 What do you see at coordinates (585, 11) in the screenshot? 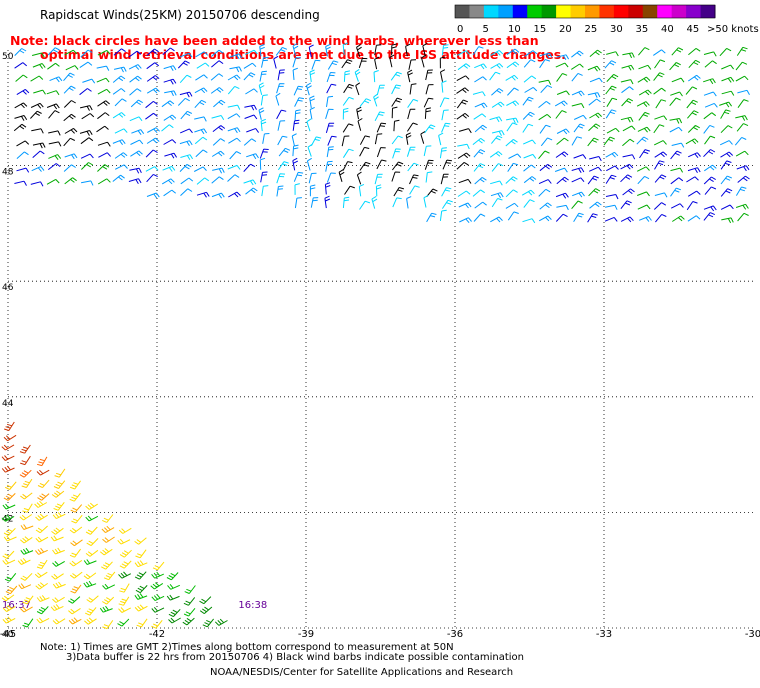
I see `legend-frame` at bounding box center [585, 11].